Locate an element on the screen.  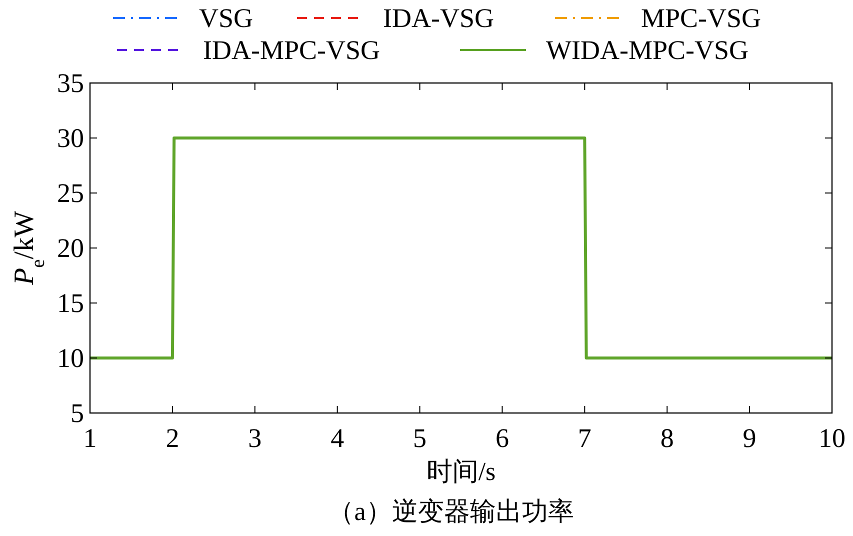
y-tick-label: 35 is located at coordinates (70, 83).